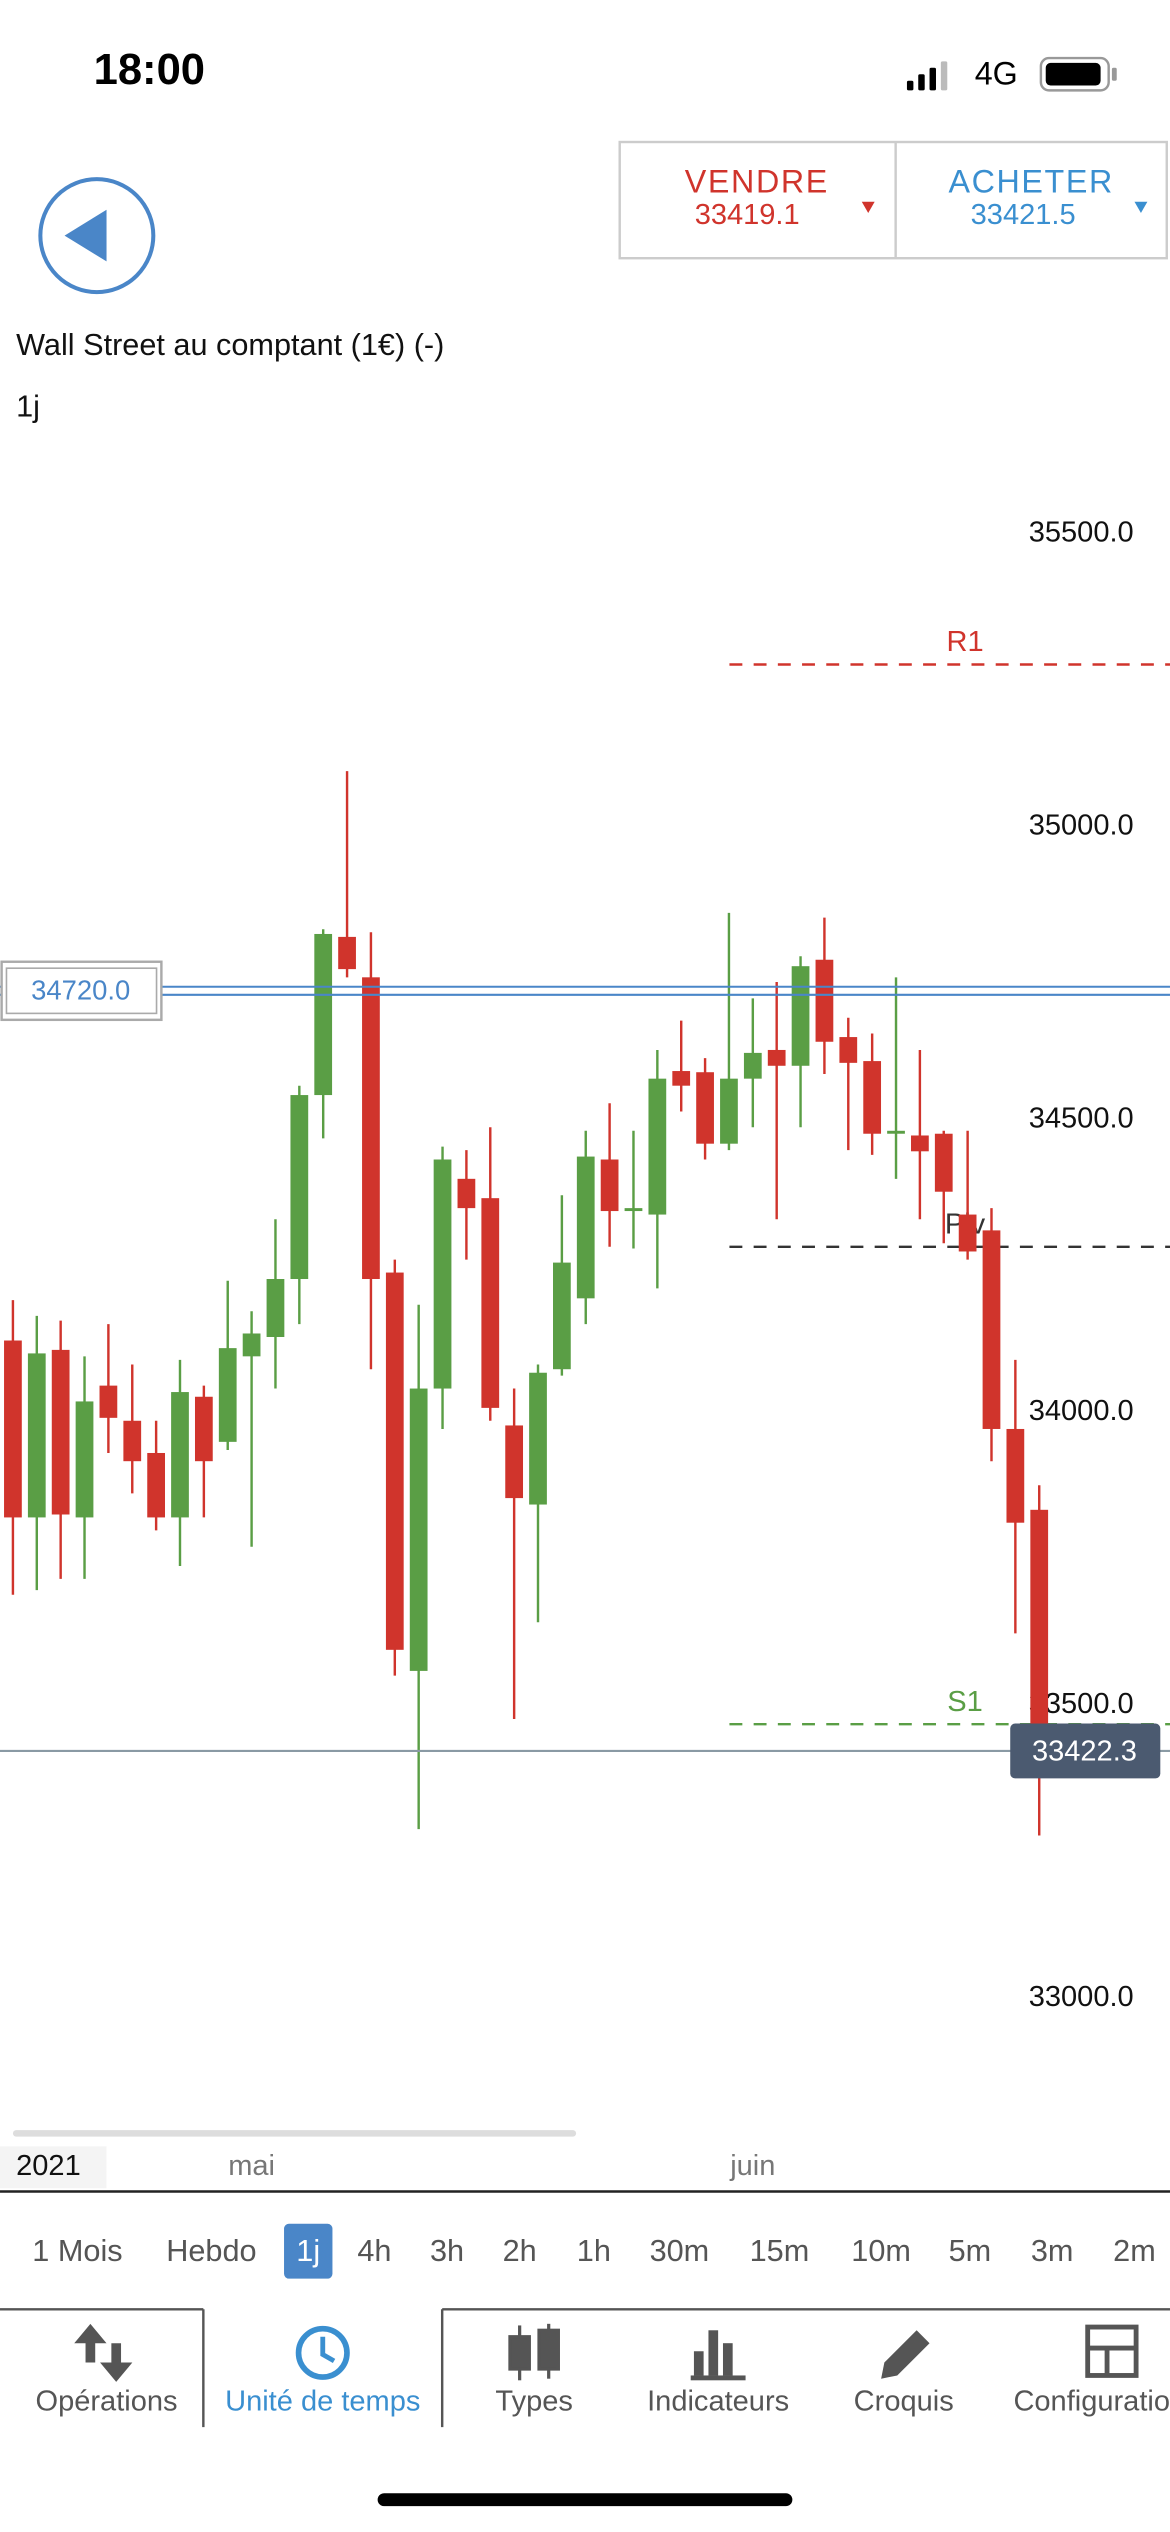 The image size is (1170, 2532). Describe the element at coordinates (322, 2402) in the screenshot. I see `tab-label: Unité de temps` at that location.